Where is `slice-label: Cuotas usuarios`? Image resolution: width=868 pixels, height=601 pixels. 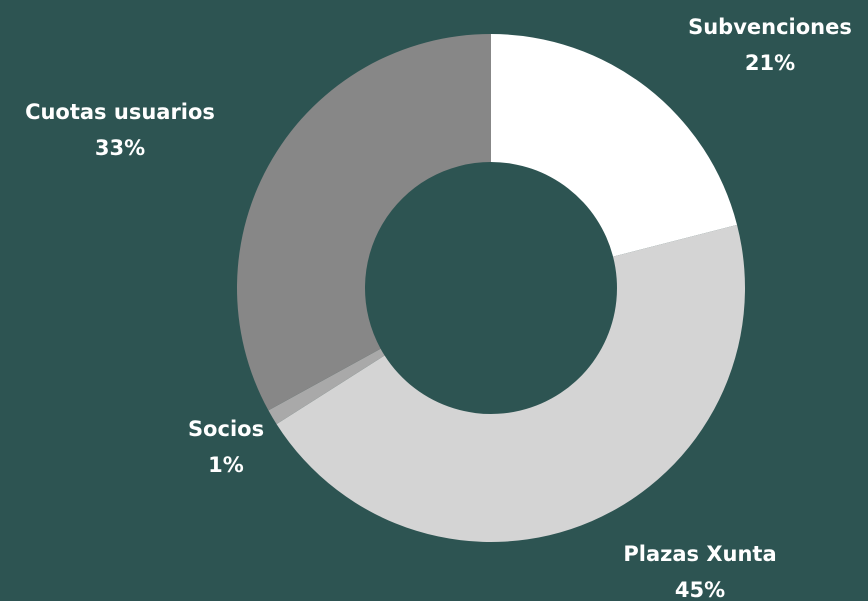
slice-label: Cuotas usuarios is located at coordinates (120, 112).